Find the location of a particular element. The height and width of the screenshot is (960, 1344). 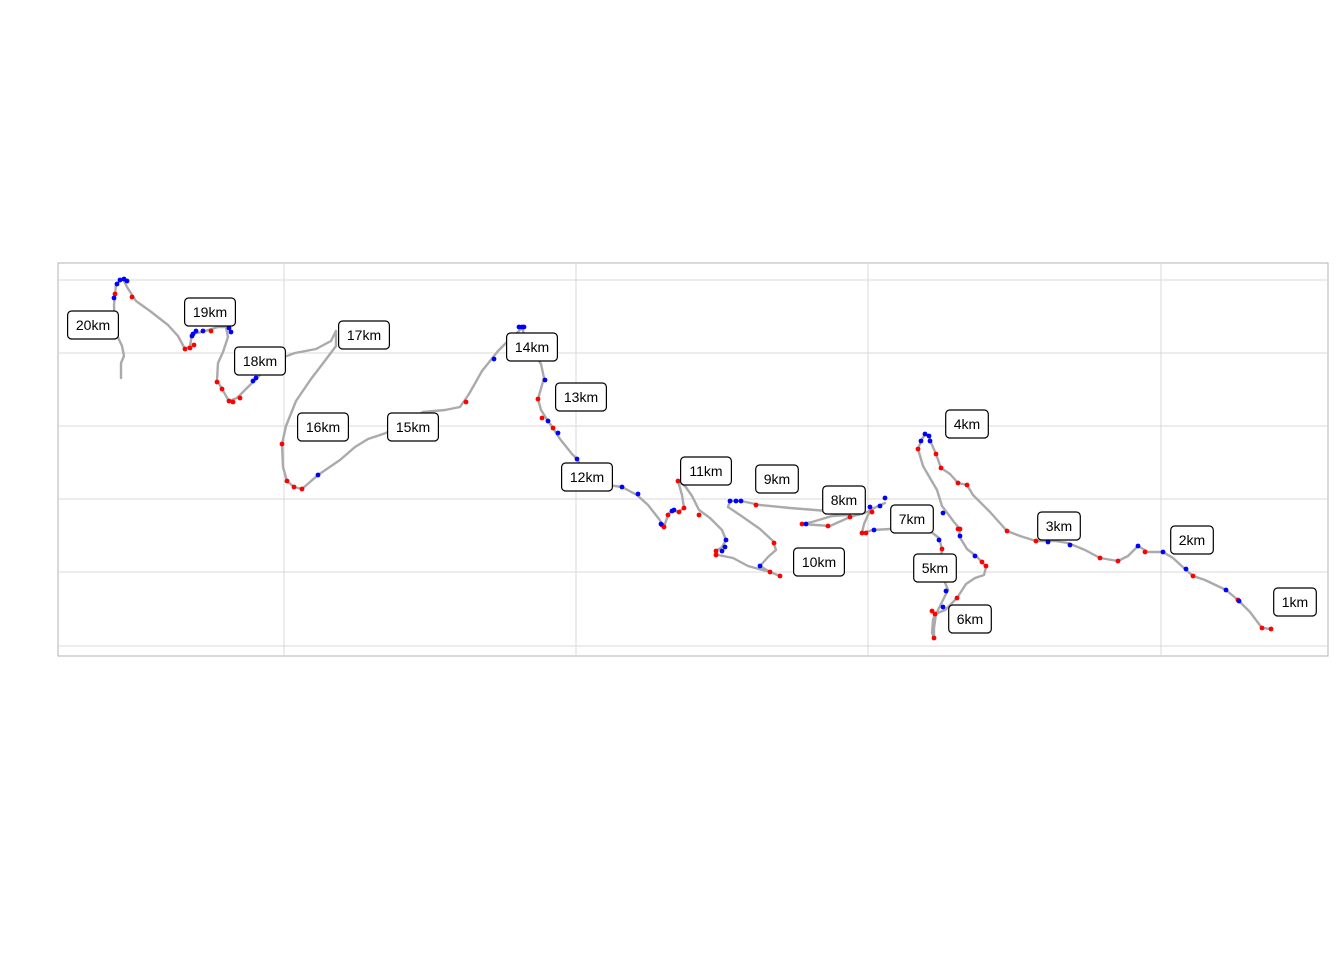

km-label-text: 7km is located at coordinates (912, 519).